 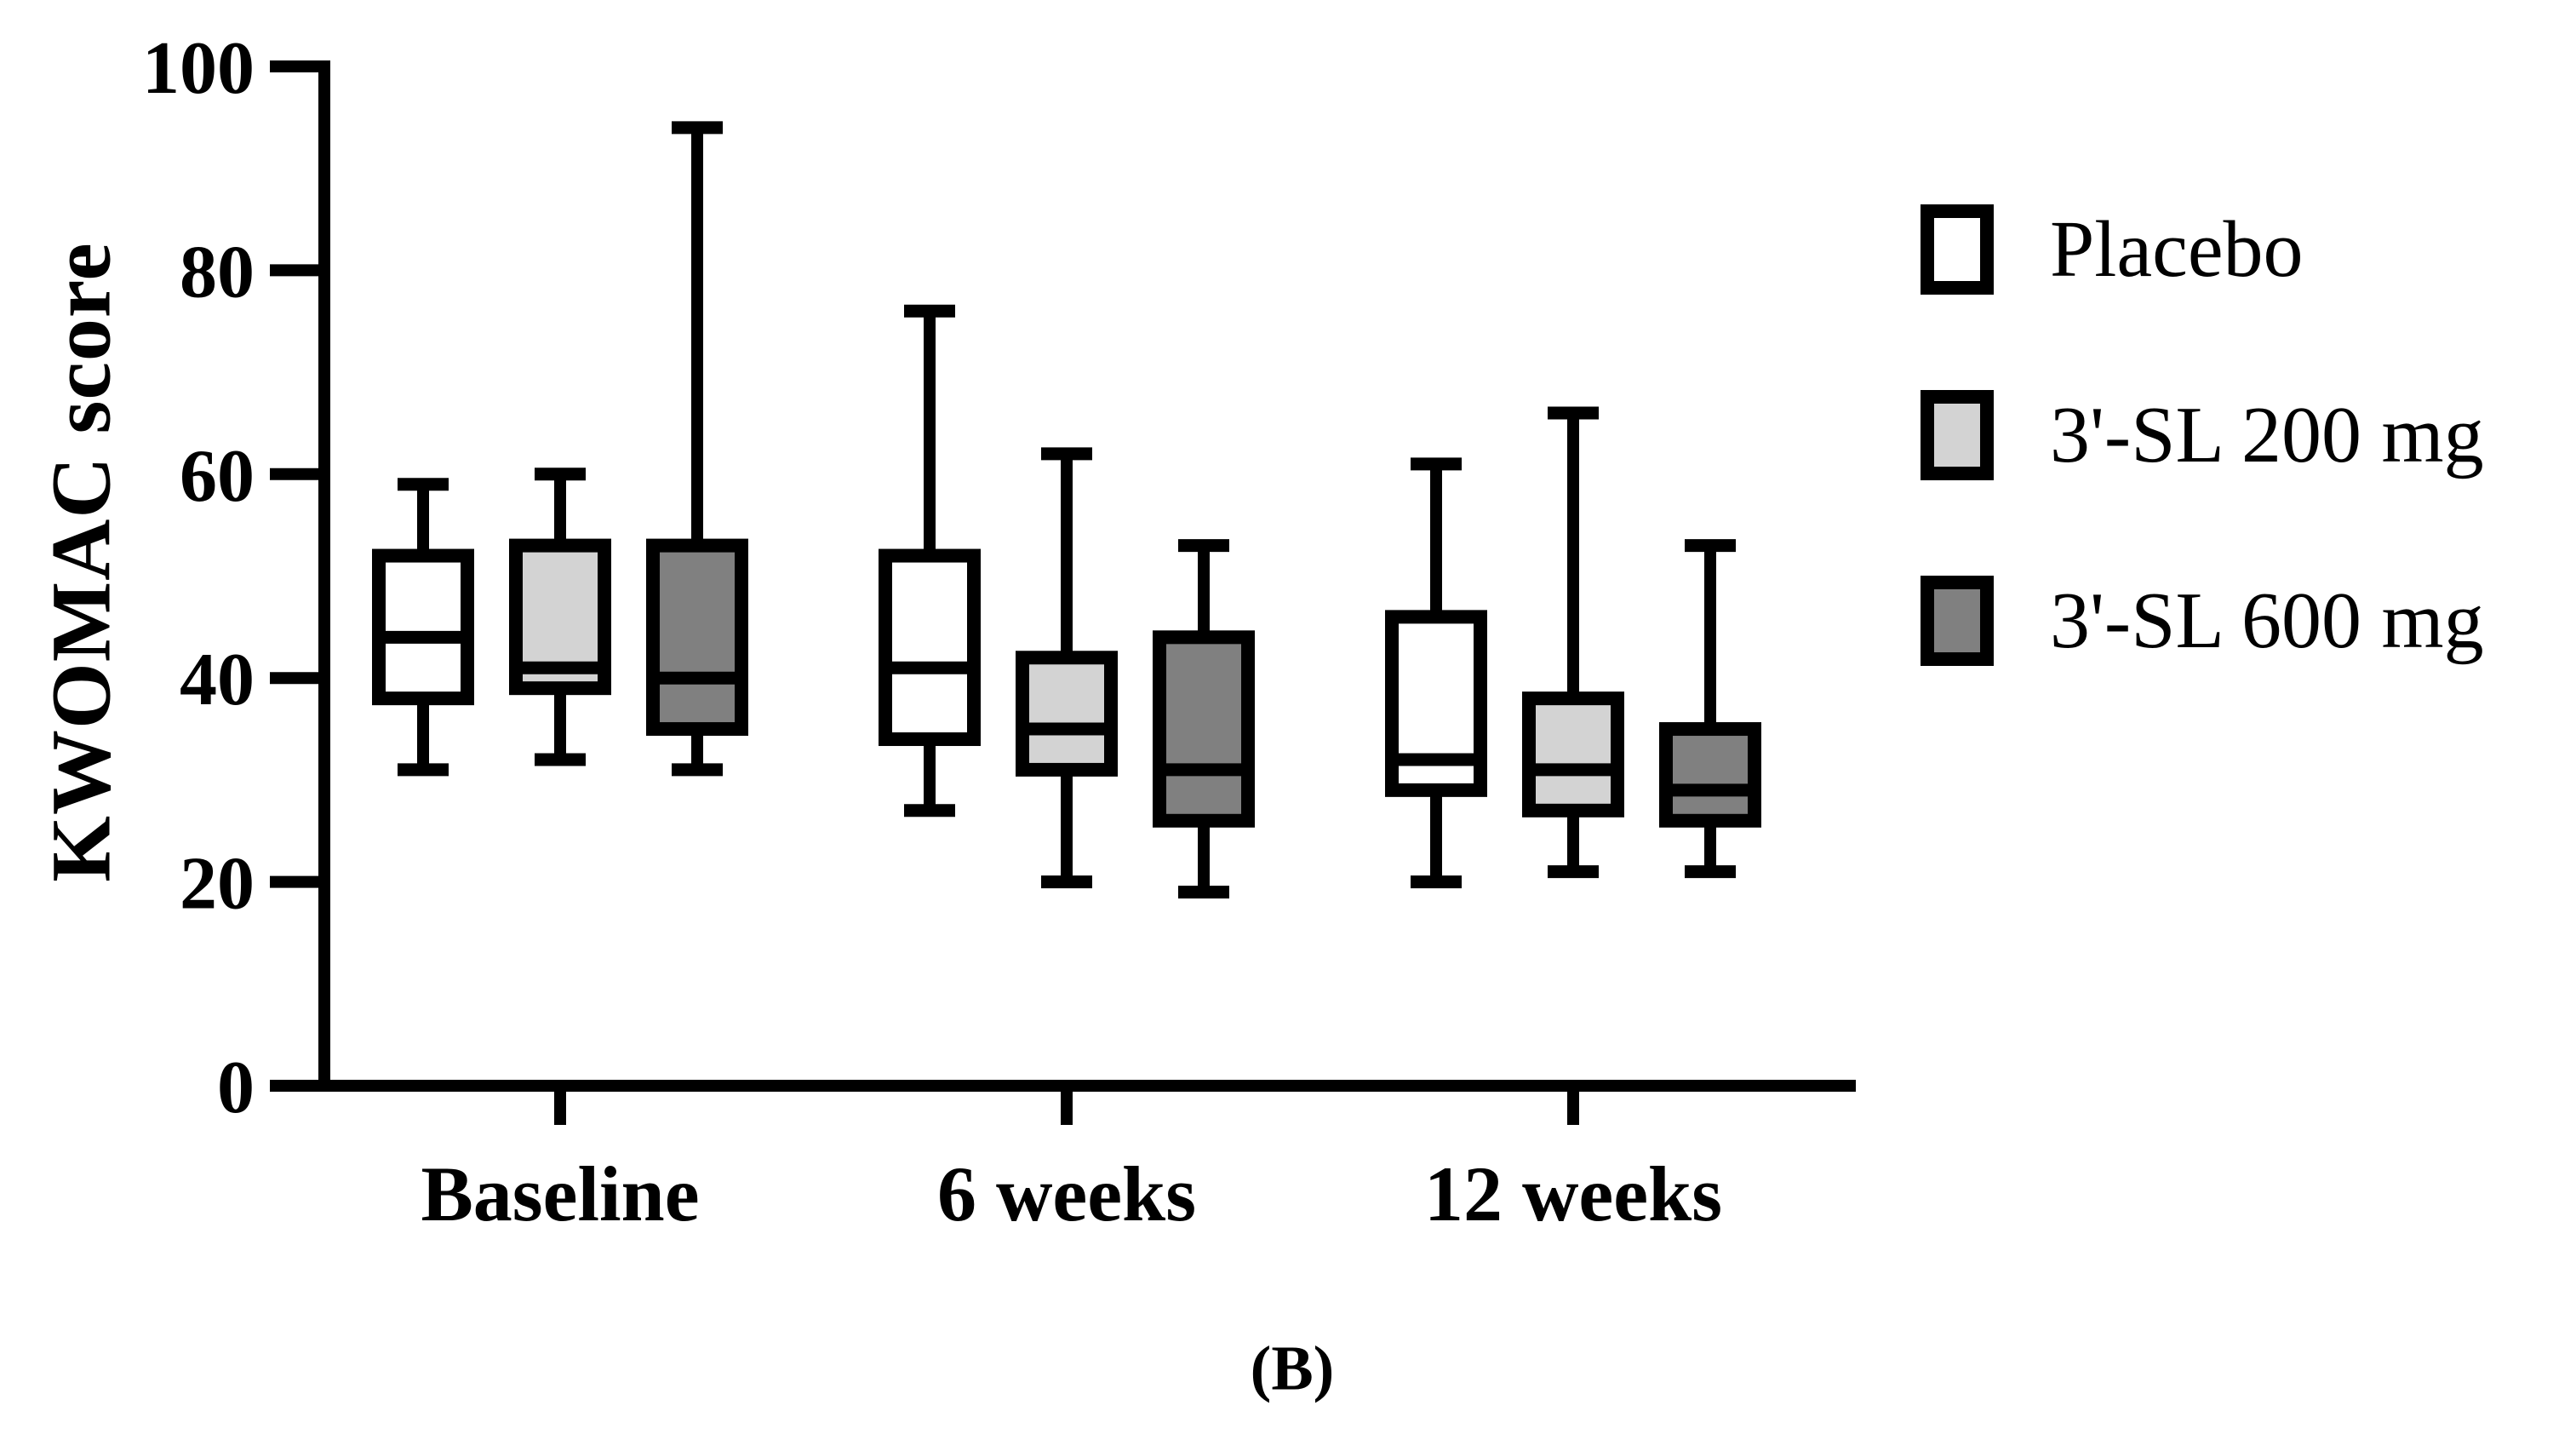 What do you see at coordinates (81, 562) in the screenshot?
I see `y-axis-title: KWOMAC score` at bounding box center [81, 562].